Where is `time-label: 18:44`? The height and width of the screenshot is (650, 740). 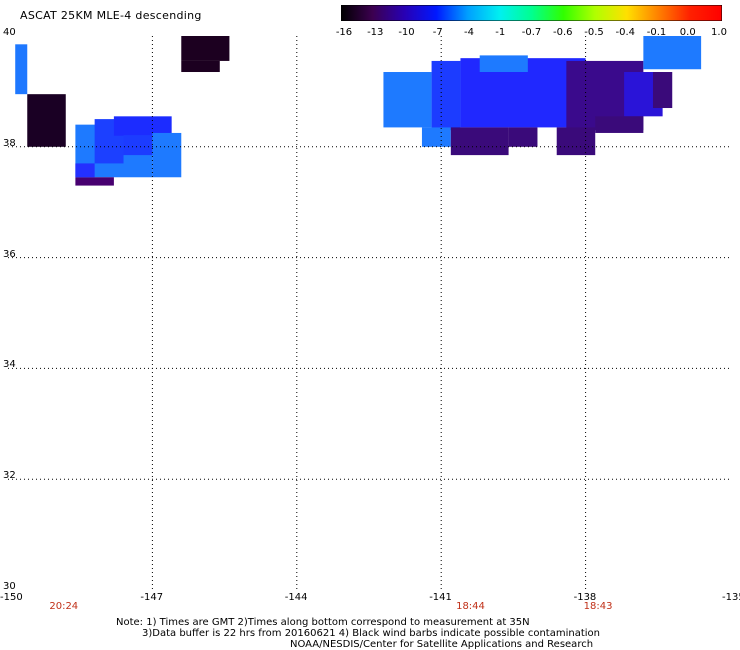 time-label: 18:44 is located at coordinates (470, 606).